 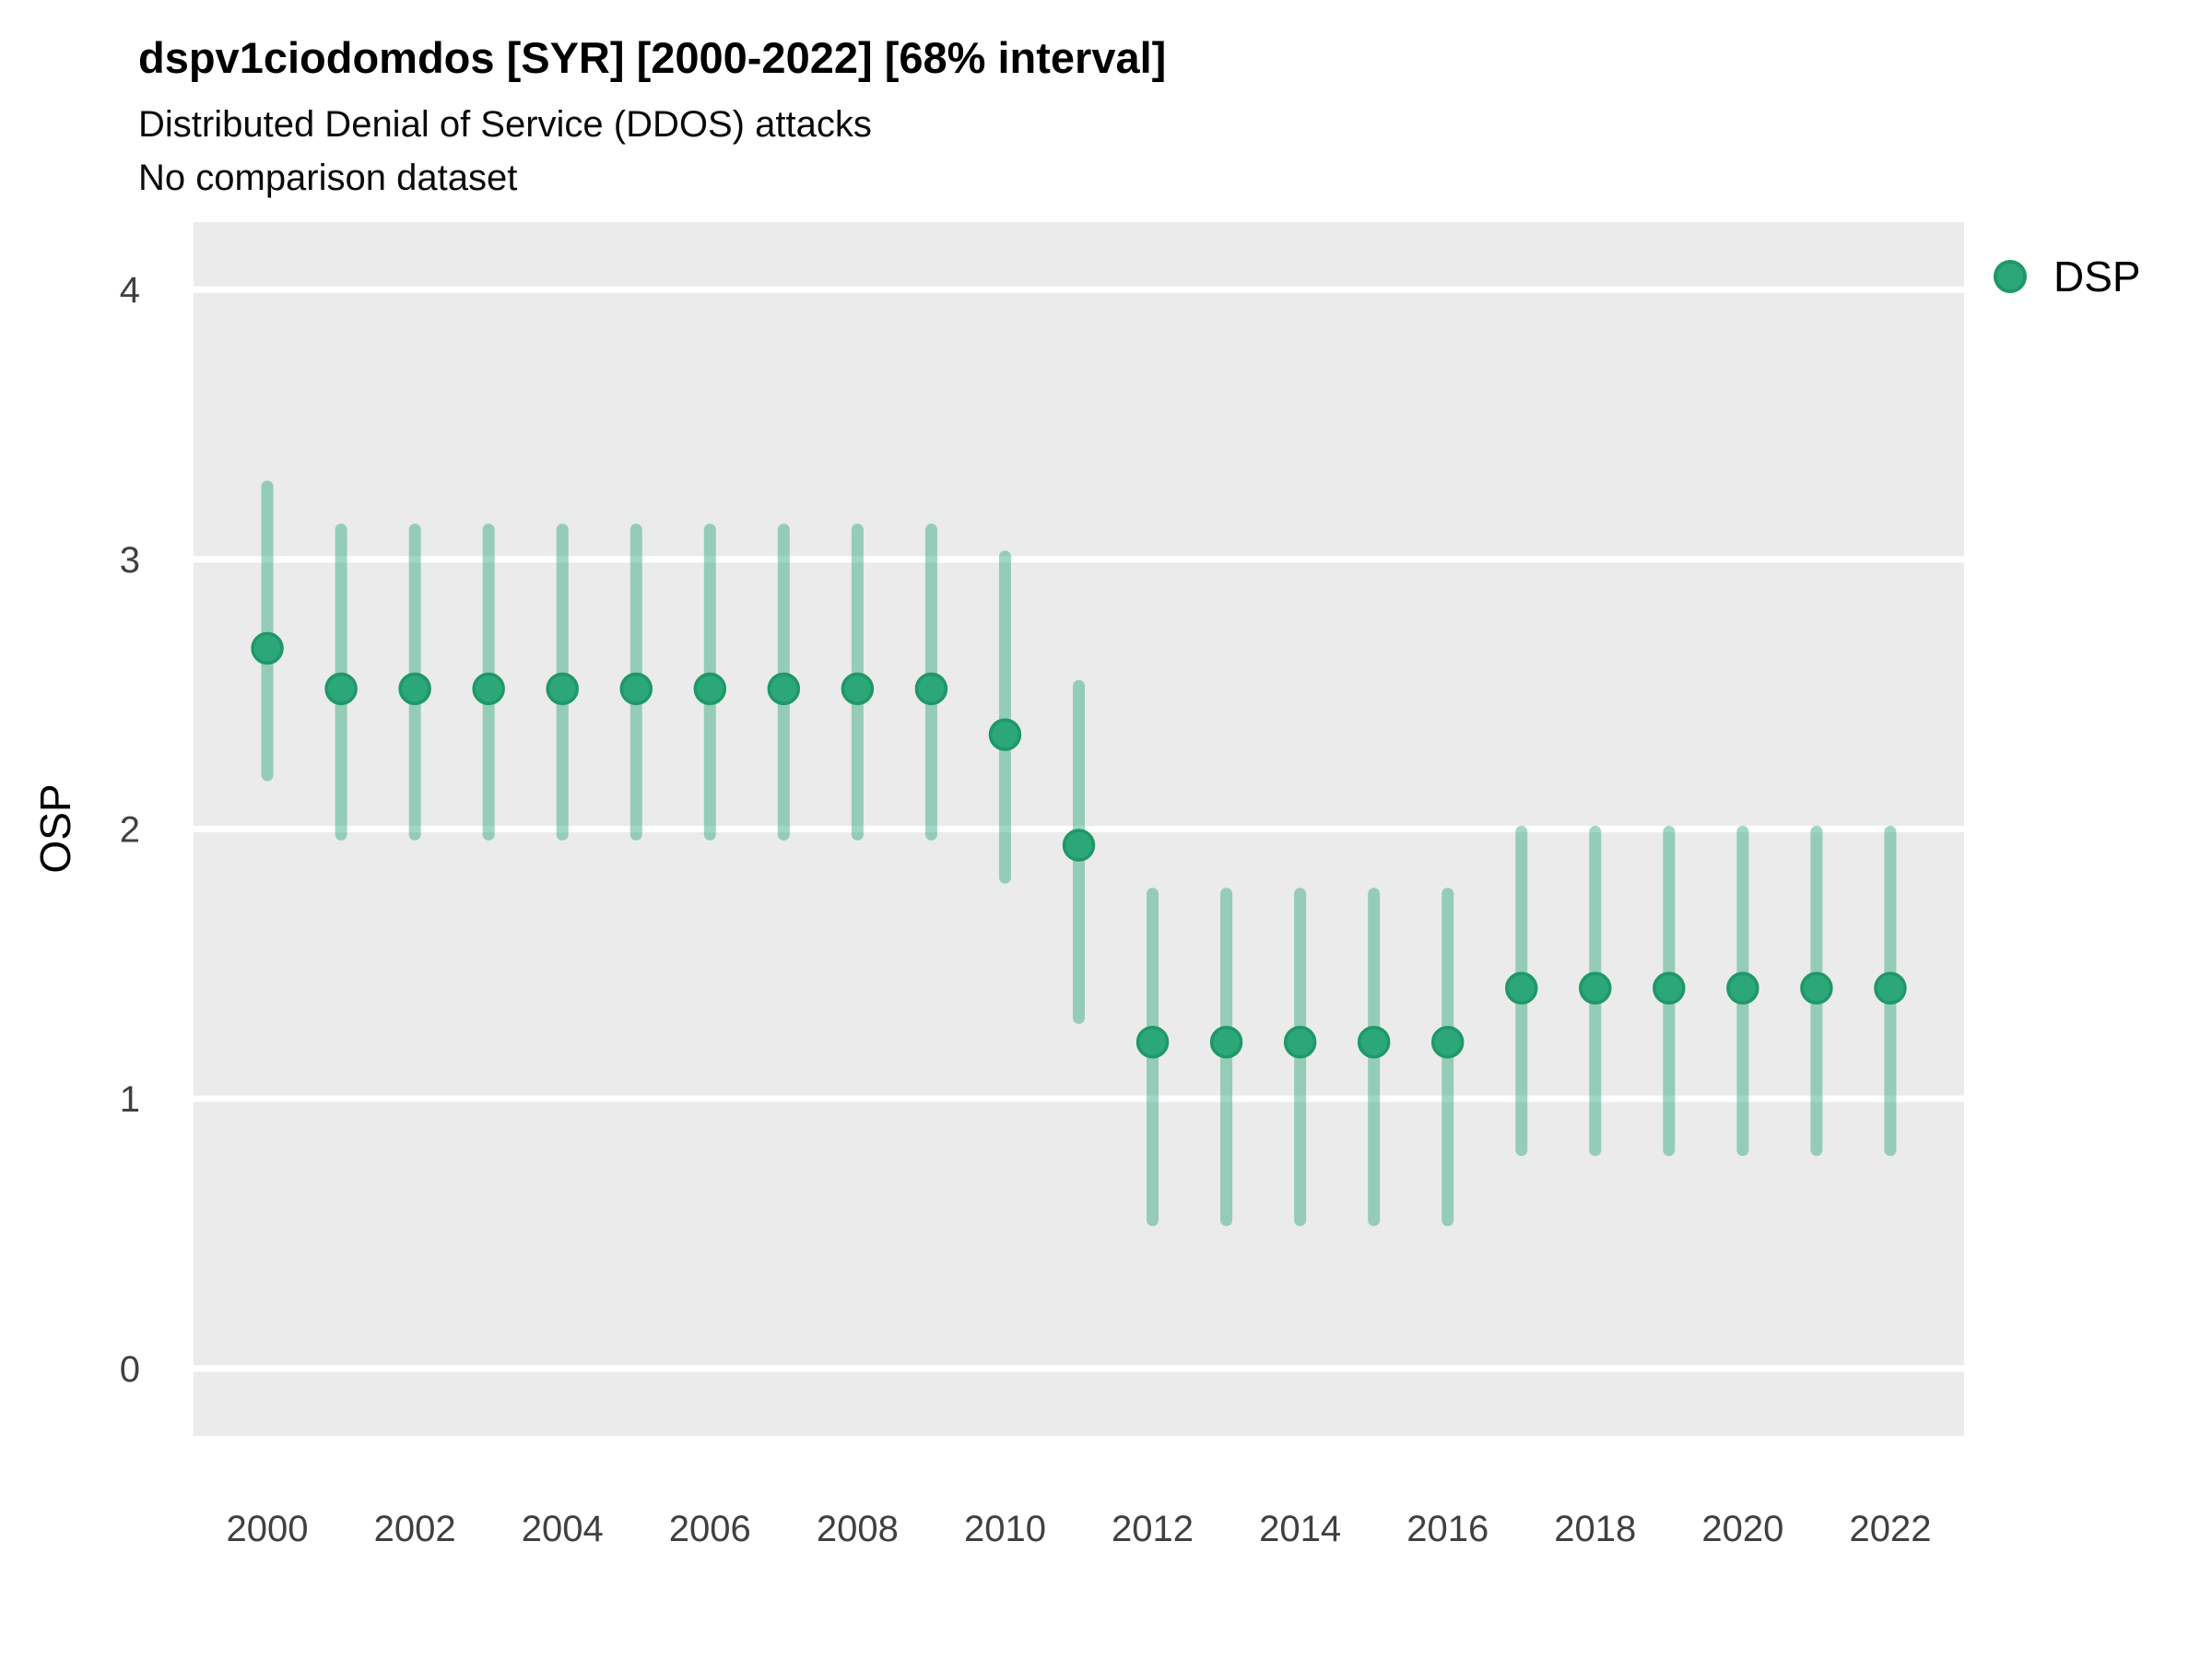 I want to click on x-tick-label-2020: 2020, so click(x=1742, y=1529).